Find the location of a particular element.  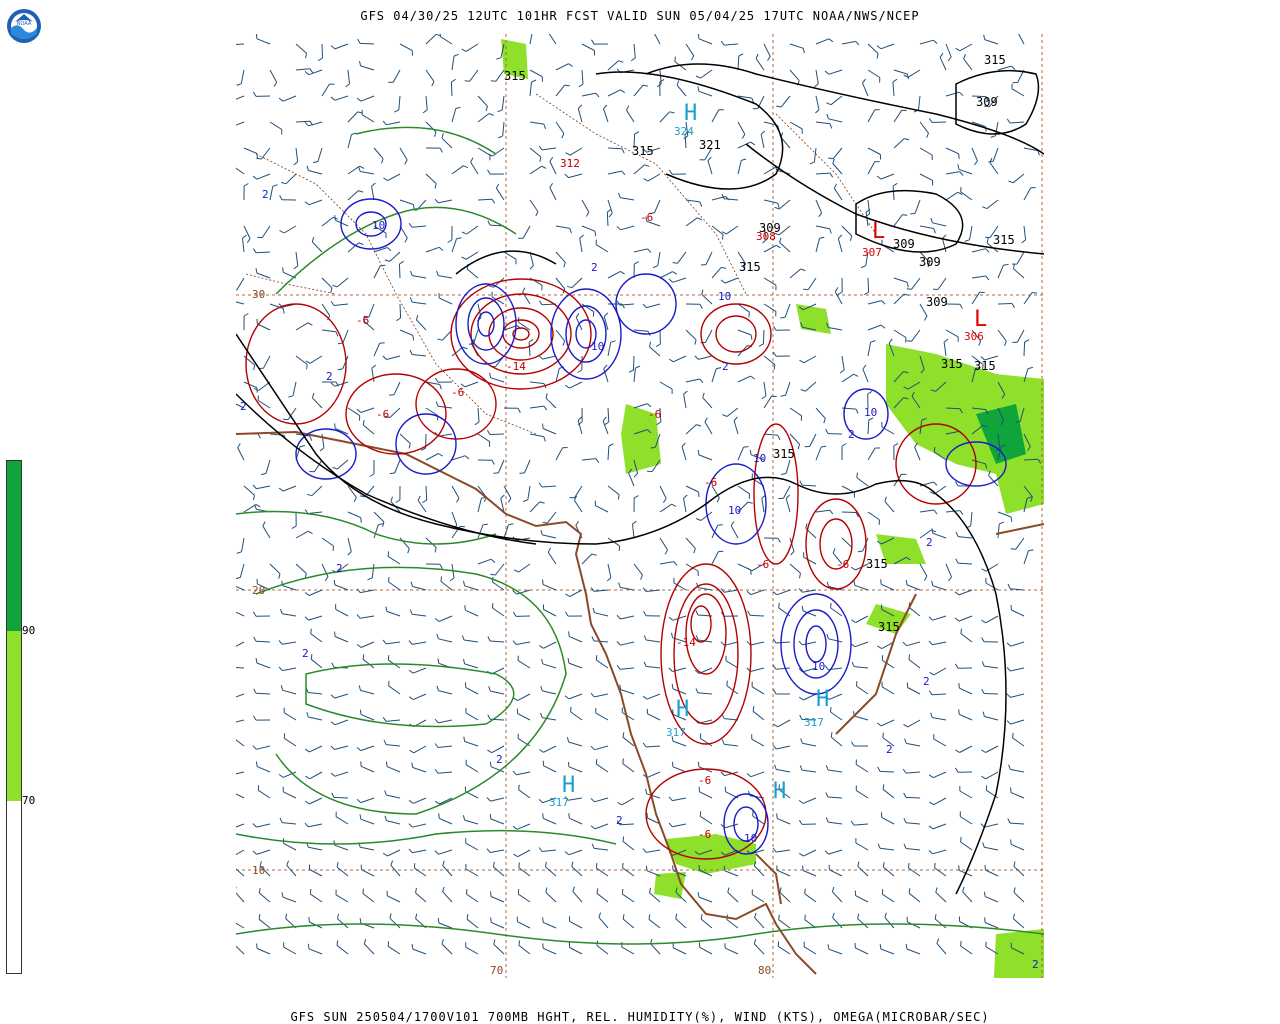

low-center-letter: L is located at coordinates (878, 231).